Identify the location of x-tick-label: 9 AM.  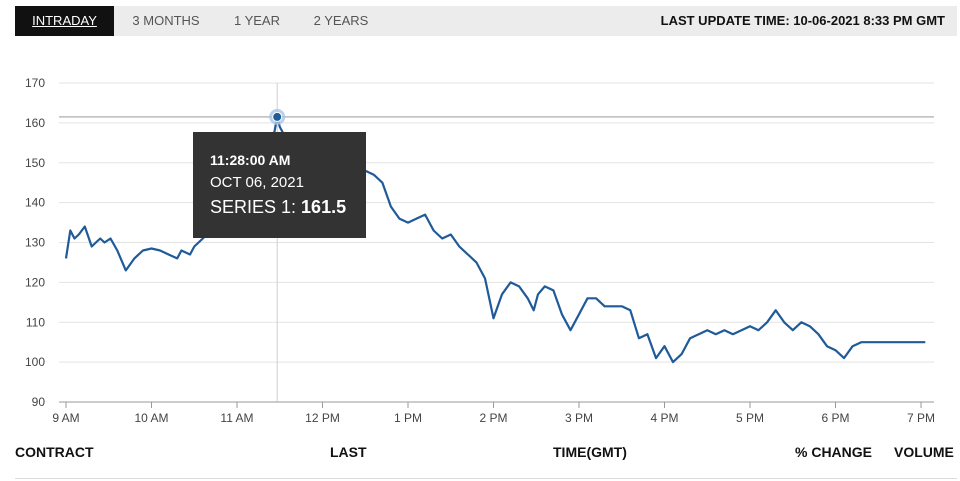
(65, 418).